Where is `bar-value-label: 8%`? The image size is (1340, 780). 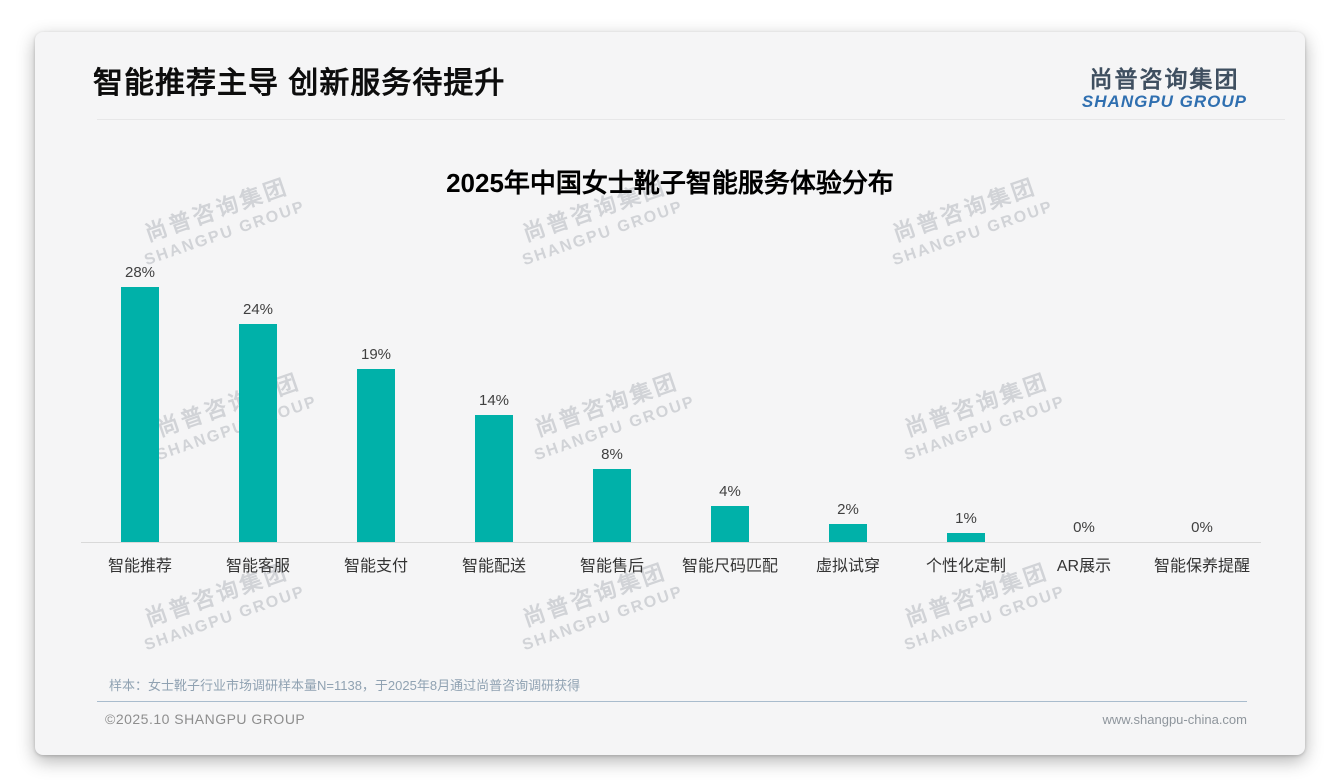 bar-value-label: 8% is located at coordinates (612, 454).